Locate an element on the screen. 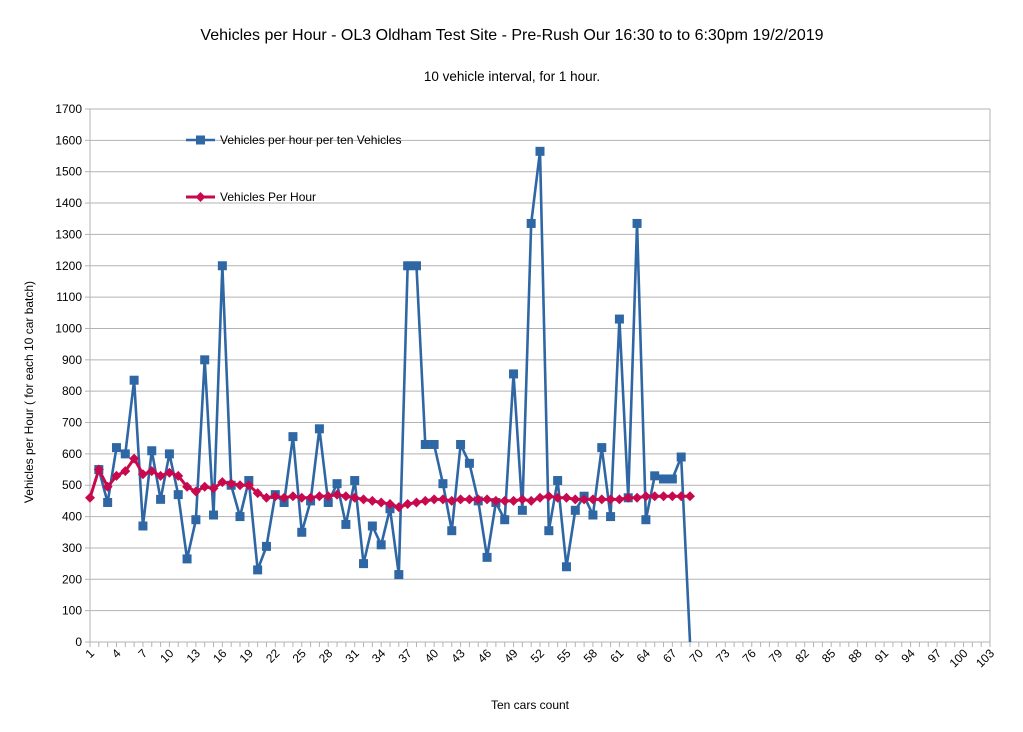 This screenshot has width=1023, height=732. x-tick-label: 13 is located at coordinates (194, 656).